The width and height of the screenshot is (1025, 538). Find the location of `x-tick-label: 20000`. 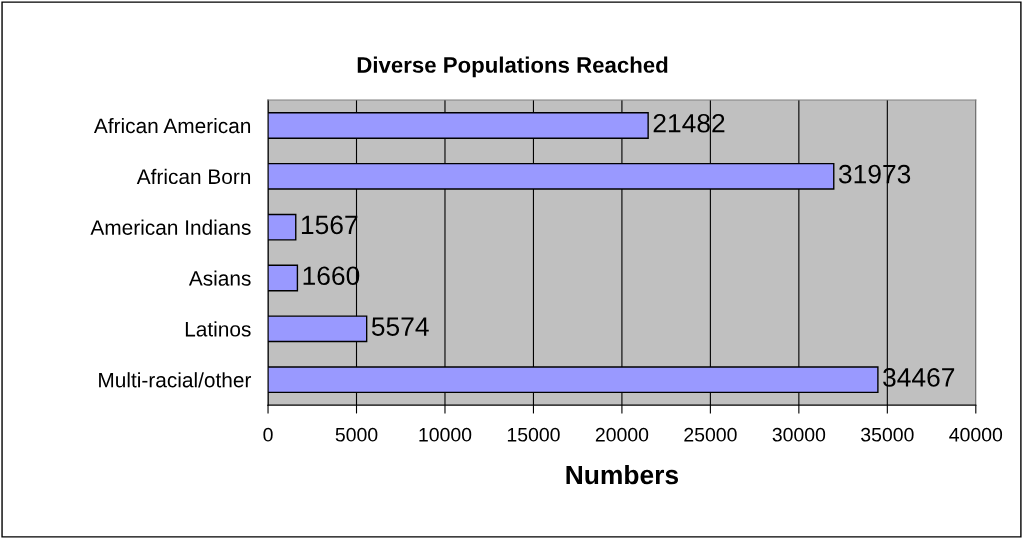

x-tick-label: 20000 is located at coordinates (622, 434).